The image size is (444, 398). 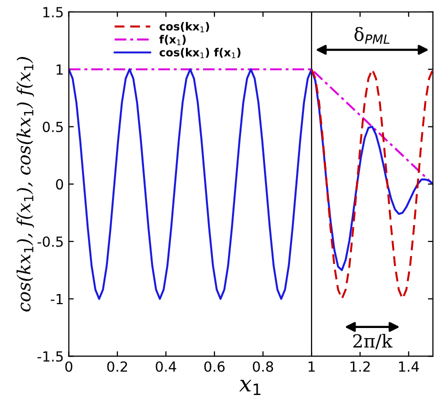 I want to click on y-tick-label: 0, so click(x=60, y=184).